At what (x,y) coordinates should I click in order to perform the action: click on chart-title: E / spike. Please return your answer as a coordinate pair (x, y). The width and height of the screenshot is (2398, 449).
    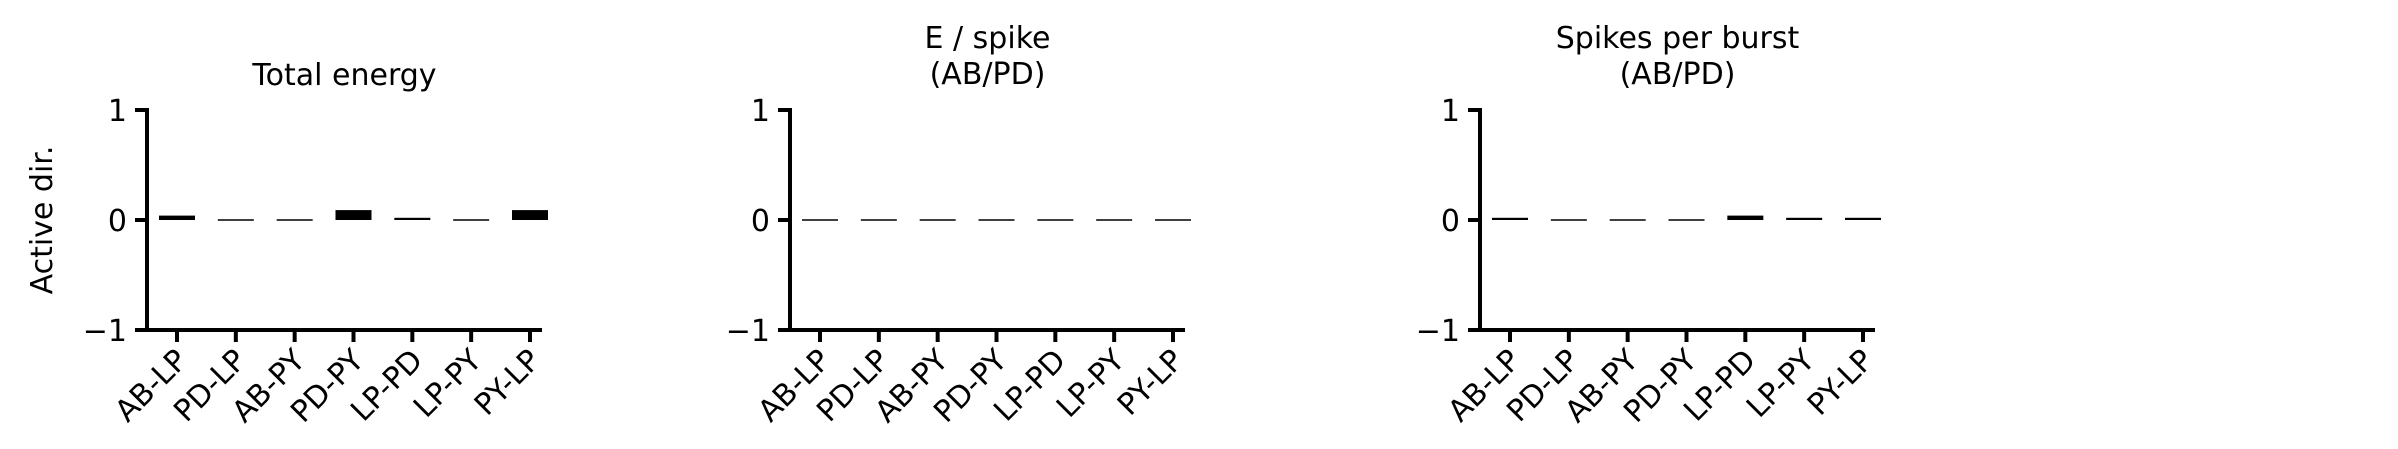
    Looking at the image, I should click on (988, 38).